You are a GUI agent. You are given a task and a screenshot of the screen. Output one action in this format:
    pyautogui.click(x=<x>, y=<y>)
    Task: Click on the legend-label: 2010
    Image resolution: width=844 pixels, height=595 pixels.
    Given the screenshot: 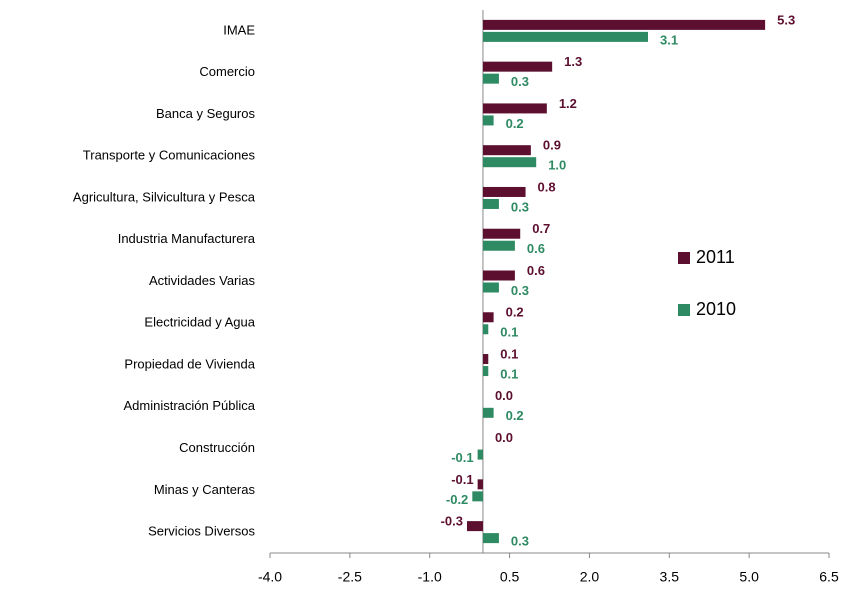 What is the action you would take?
    pyautogui.click(x=716, y=309)
    